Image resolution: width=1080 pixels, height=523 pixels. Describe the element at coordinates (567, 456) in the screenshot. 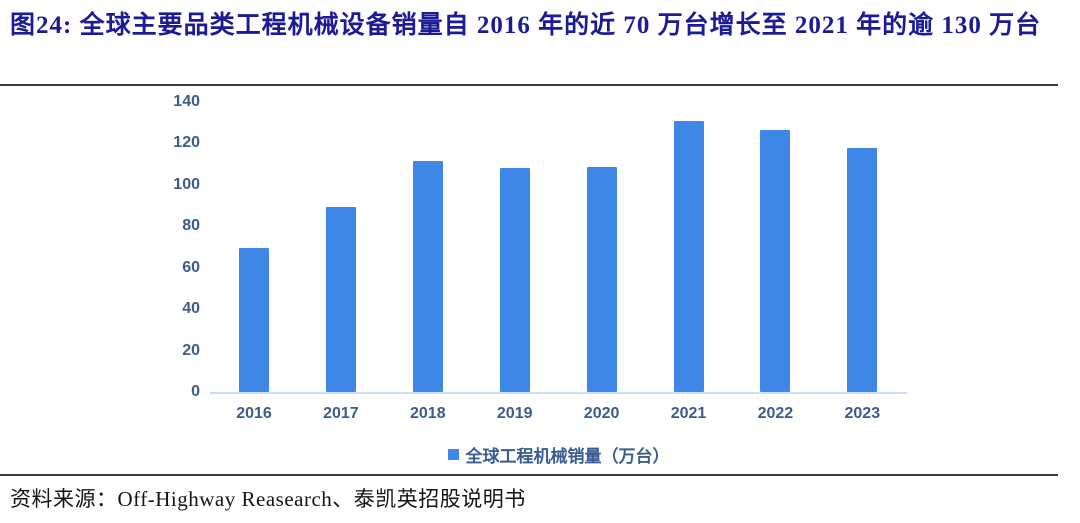

I see `legend-label: 全球工程机械销量（万台）` at that location.